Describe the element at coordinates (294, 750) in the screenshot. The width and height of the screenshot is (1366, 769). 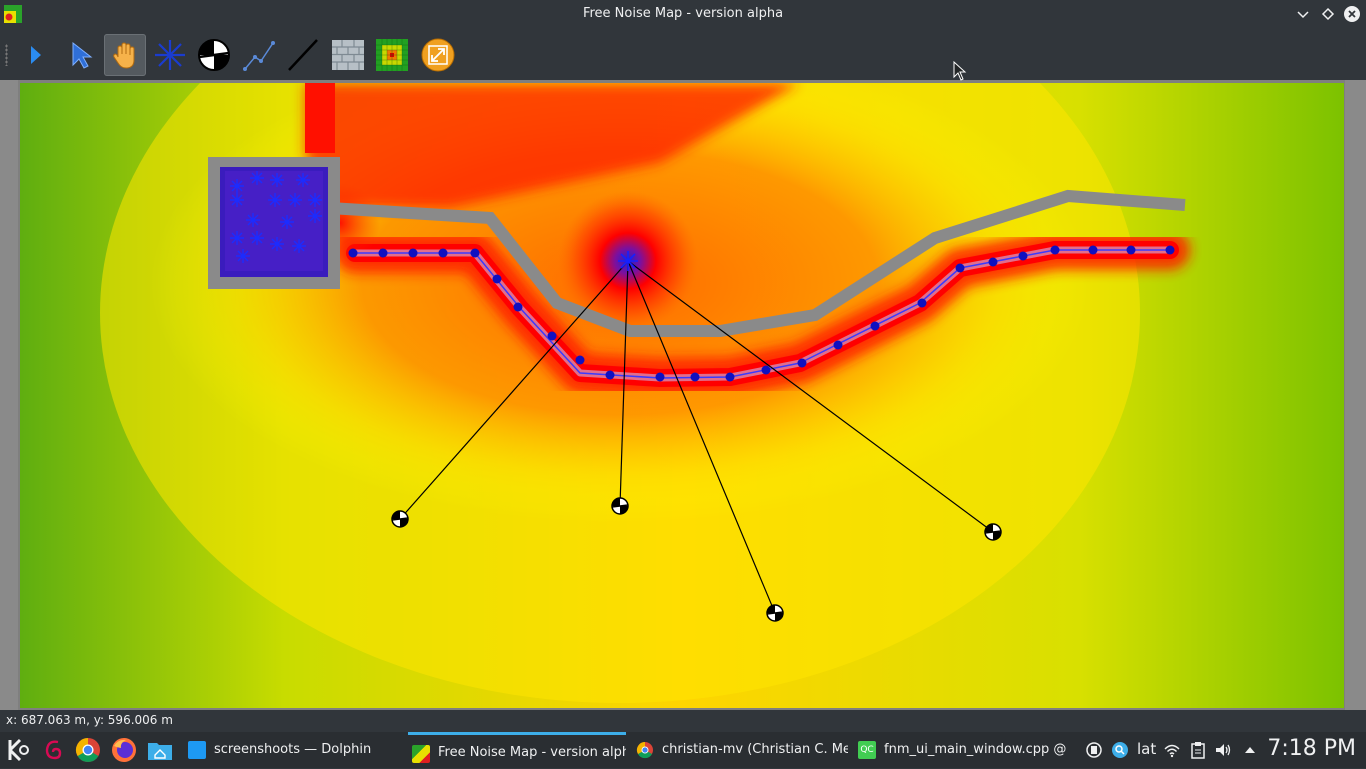
I see `task-dolphin: screenshoots — Dolphin` at that location.